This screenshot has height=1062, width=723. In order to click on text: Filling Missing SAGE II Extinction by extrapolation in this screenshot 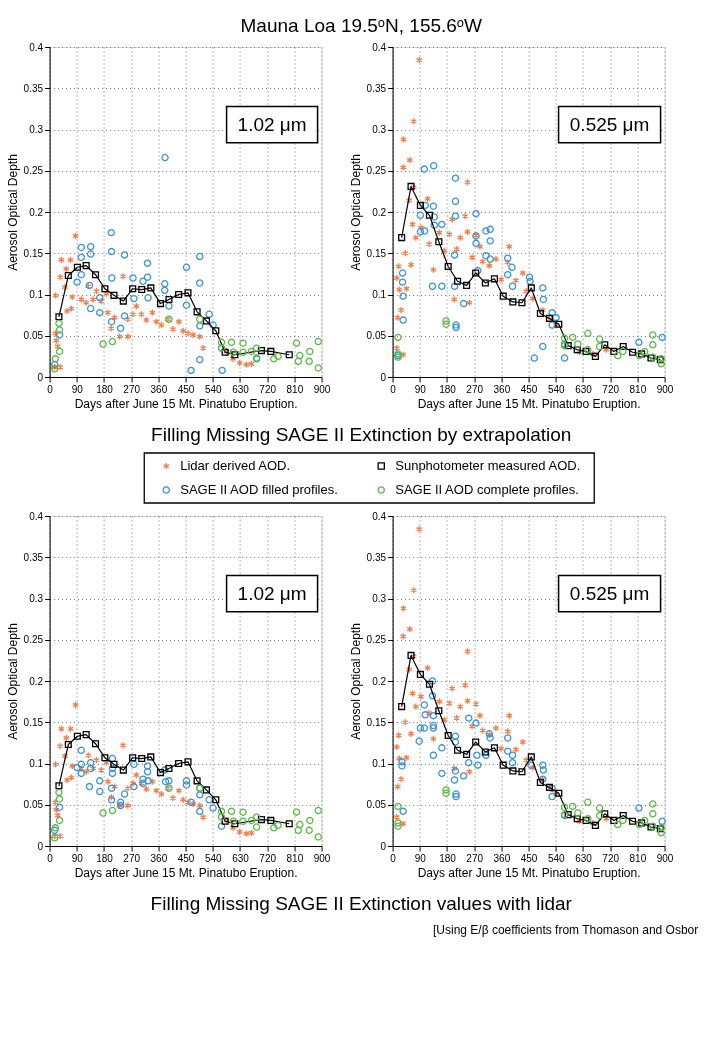, I will do `click(361, 434)`.